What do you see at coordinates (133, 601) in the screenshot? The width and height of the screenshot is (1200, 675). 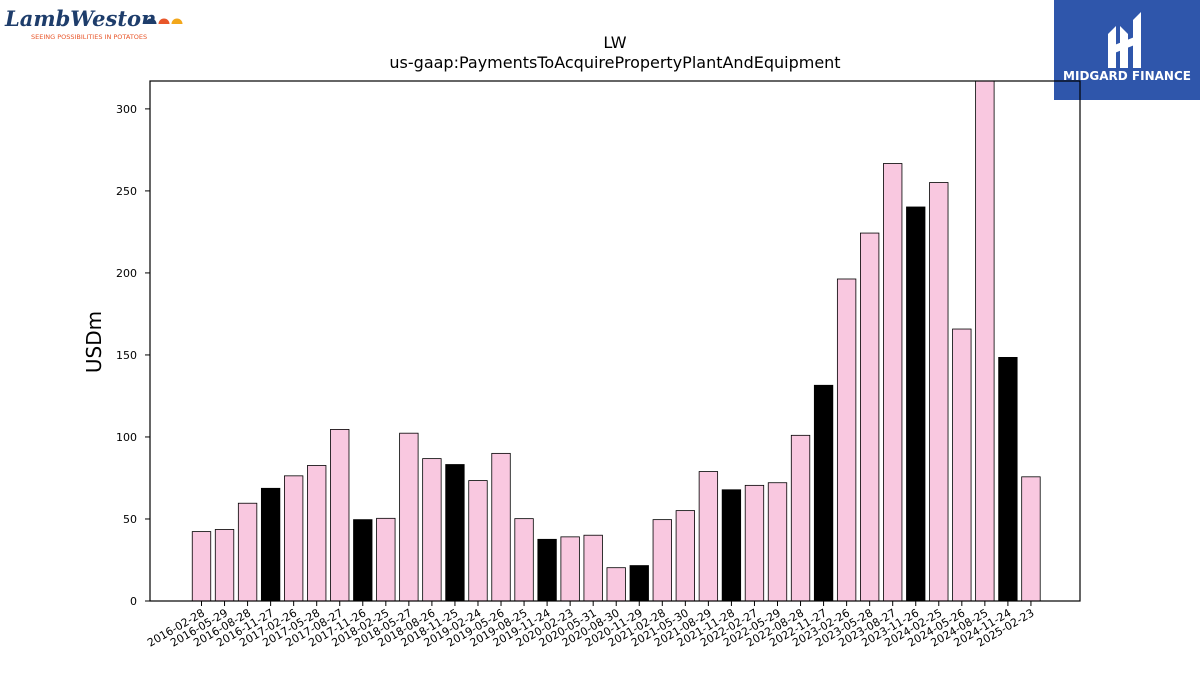 I see `y-tick-label: 0` at bounding box center [133, 601].